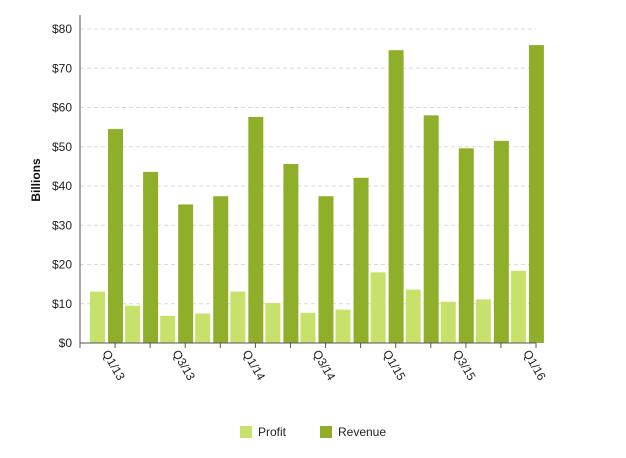 The image size is (626, 458). What do you see at coordinates (464, 366) in the screenshot?
I see `x-tick-label: Q3/15` at bounding box center [464, 366].